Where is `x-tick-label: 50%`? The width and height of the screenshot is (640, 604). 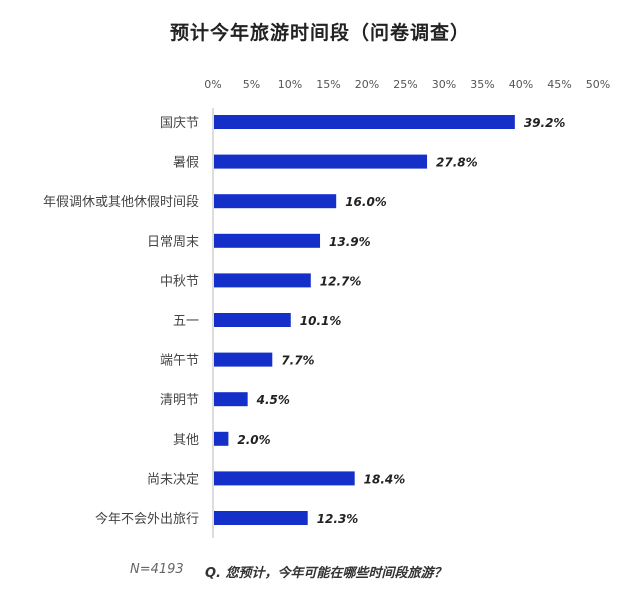 x-tick-label: 50% is located at coordinates (598, 84).